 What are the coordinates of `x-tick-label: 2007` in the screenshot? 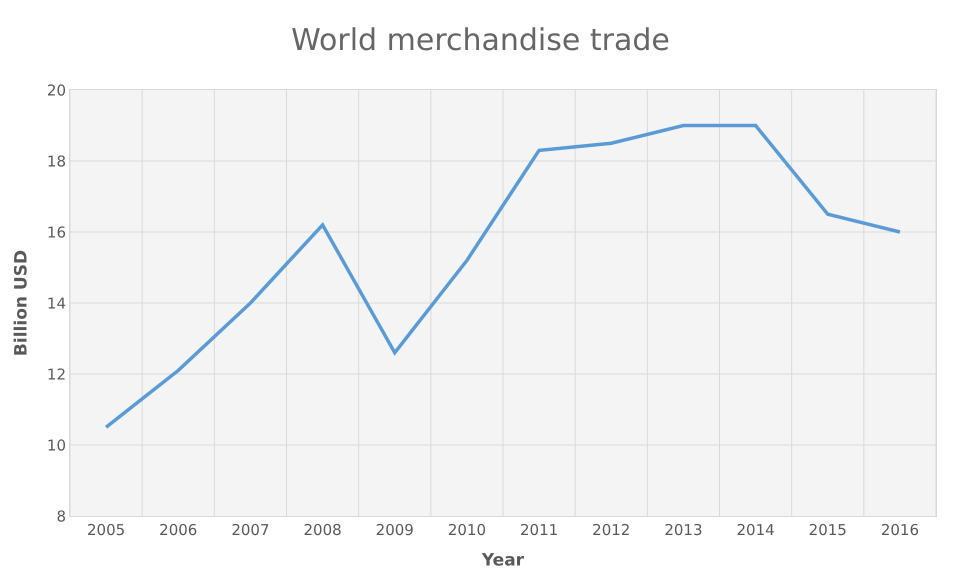 It's located at (250, 530).